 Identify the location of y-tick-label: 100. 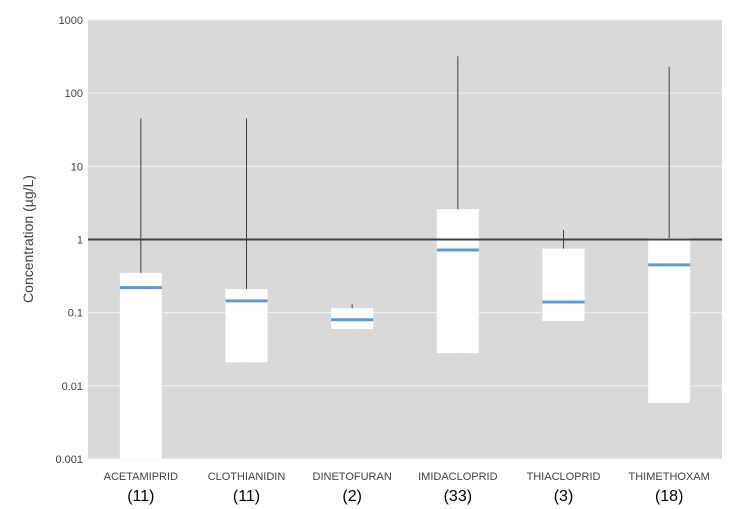
(74, 94).